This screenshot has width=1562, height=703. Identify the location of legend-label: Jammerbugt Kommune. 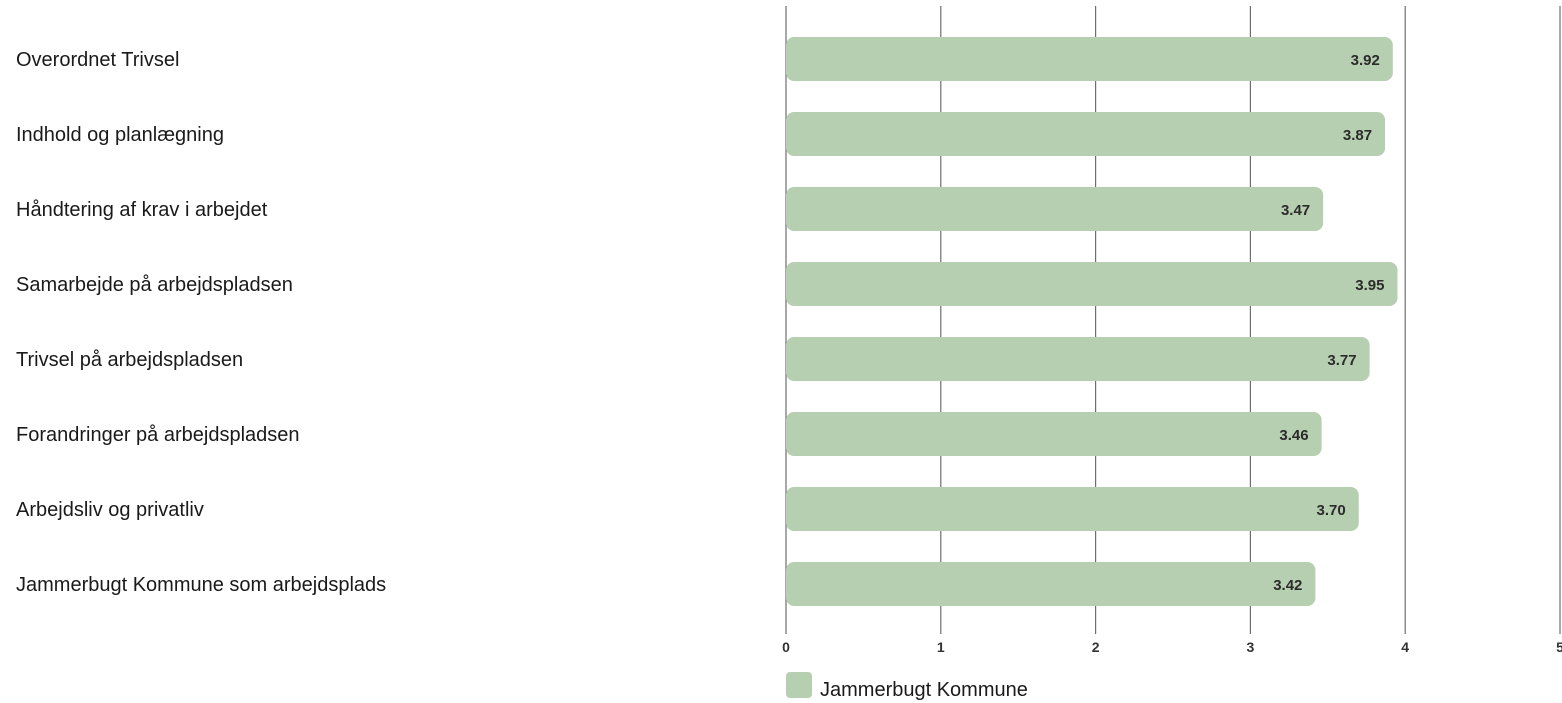
(924, 690).